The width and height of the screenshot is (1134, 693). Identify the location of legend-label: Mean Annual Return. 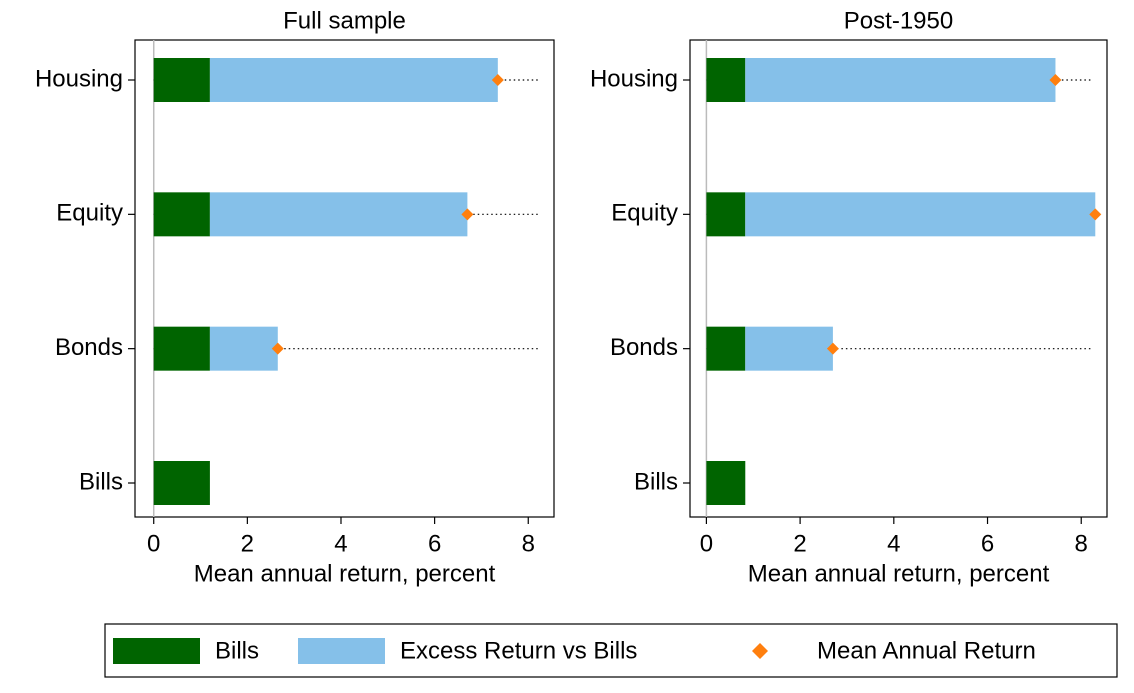
(926, 650).